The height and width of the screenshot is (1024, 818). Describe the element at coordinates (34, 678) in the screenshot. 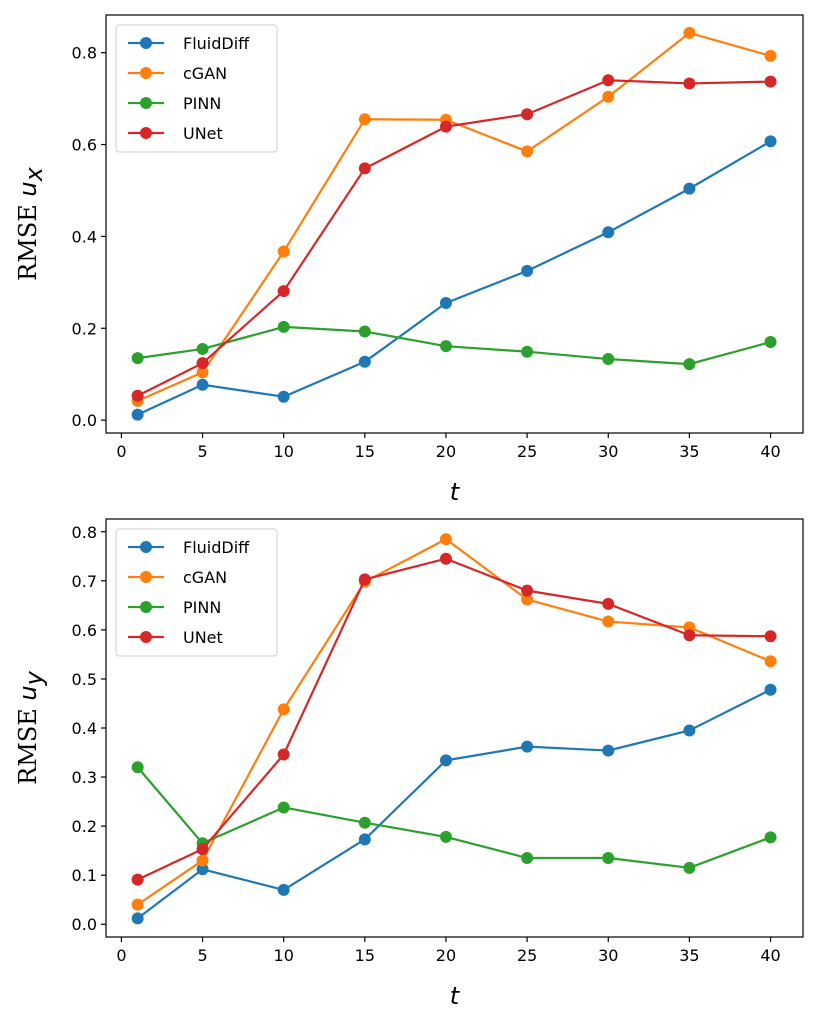

I see `y-axis-label-sub: y` at that location.